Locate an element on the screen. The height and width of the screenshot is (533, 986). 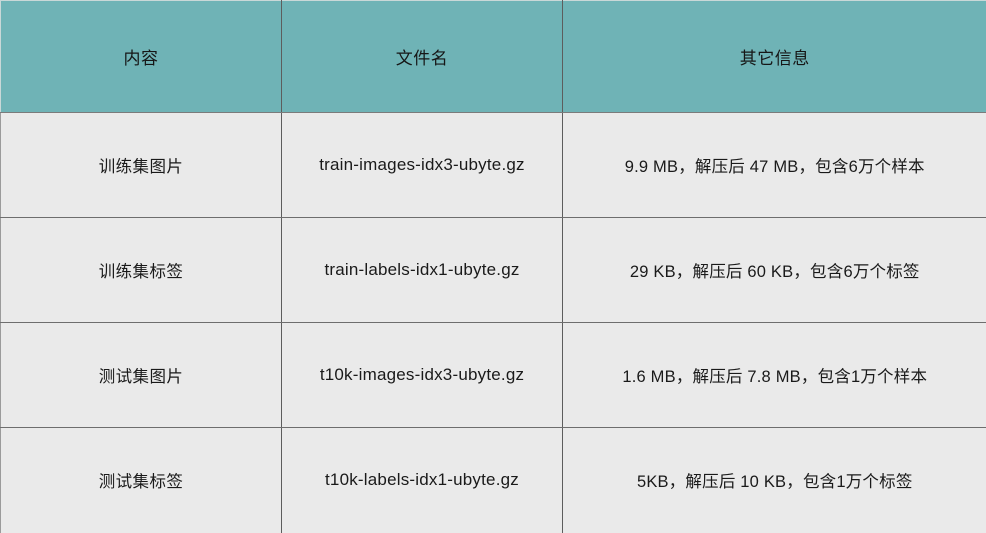
cell-filename: t10k-images-idx3-ubyte.gz is located at coordinates (422, 375).